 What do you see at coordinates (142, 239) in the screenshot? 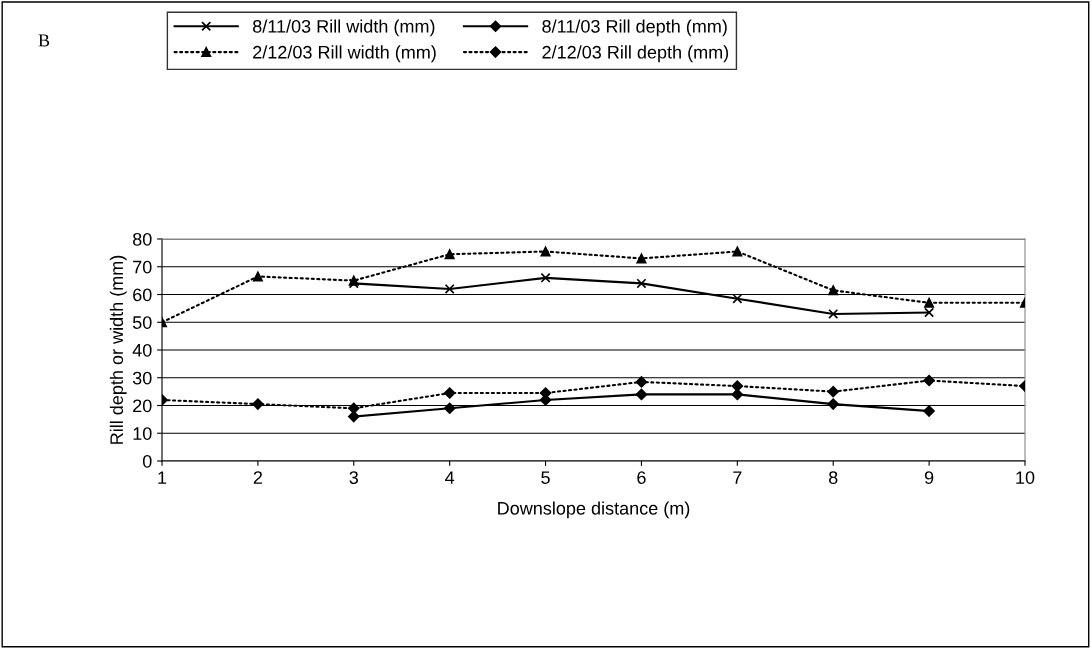
I see `y-tick-label: 80` at bounding box center [142, 239].